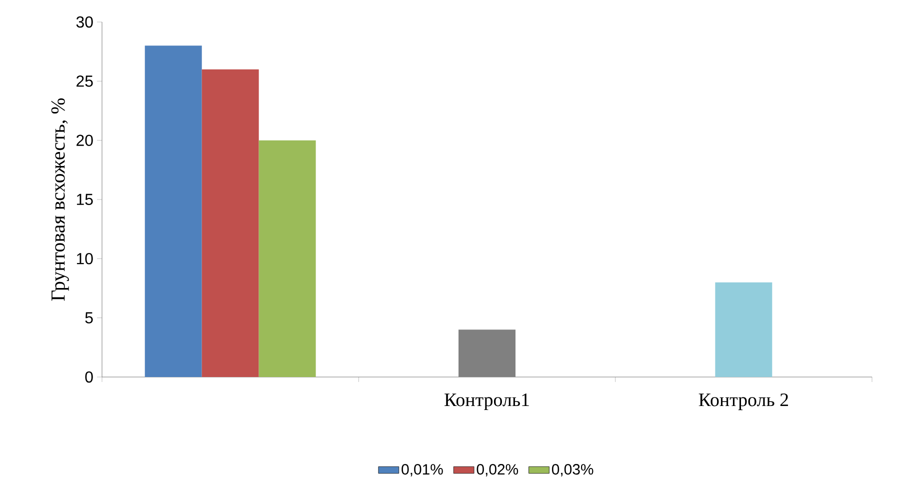  Describe the element at coordinates (486, 402) in the screenshot. I see `x-tick-label: Контроль1` at that location.